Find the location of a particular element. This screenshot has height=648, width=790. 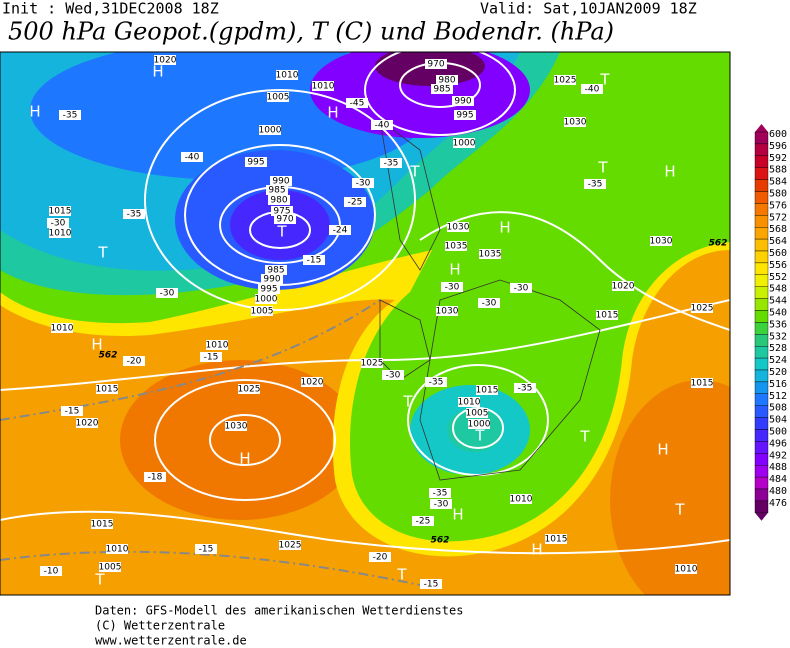

colorbar-label: 524 is located at coordinates (778, 360).